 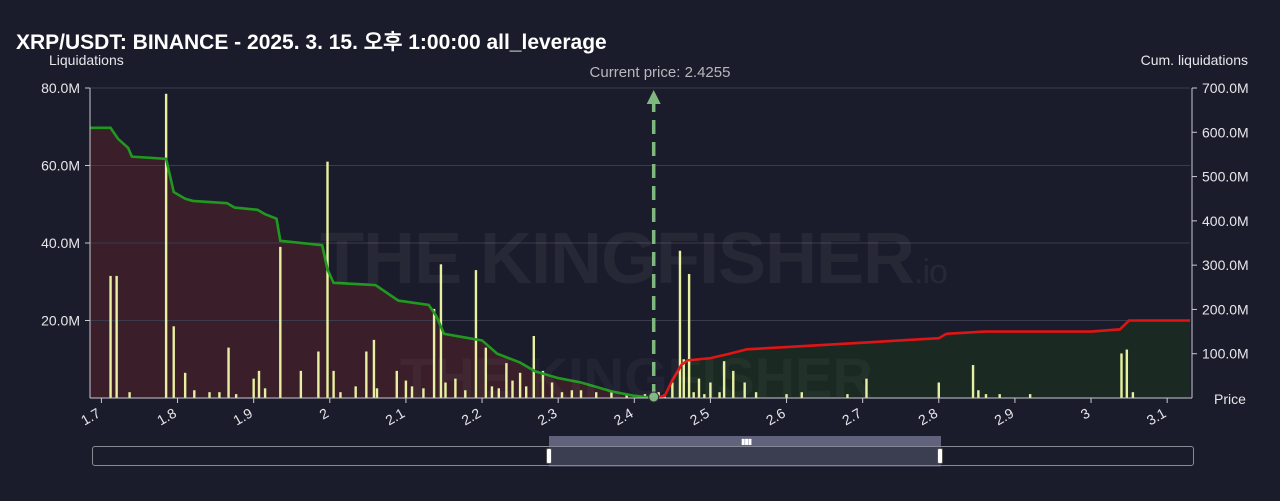 I want to click on y2-tick-label: 100.0M, so click(x=1225, y=354).